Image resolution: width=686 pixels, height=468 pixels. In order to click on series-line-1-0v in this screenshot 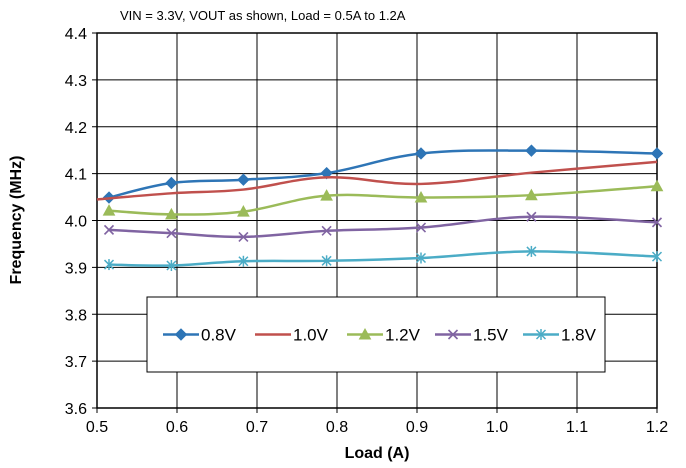, I will do `click(377, 180)`.